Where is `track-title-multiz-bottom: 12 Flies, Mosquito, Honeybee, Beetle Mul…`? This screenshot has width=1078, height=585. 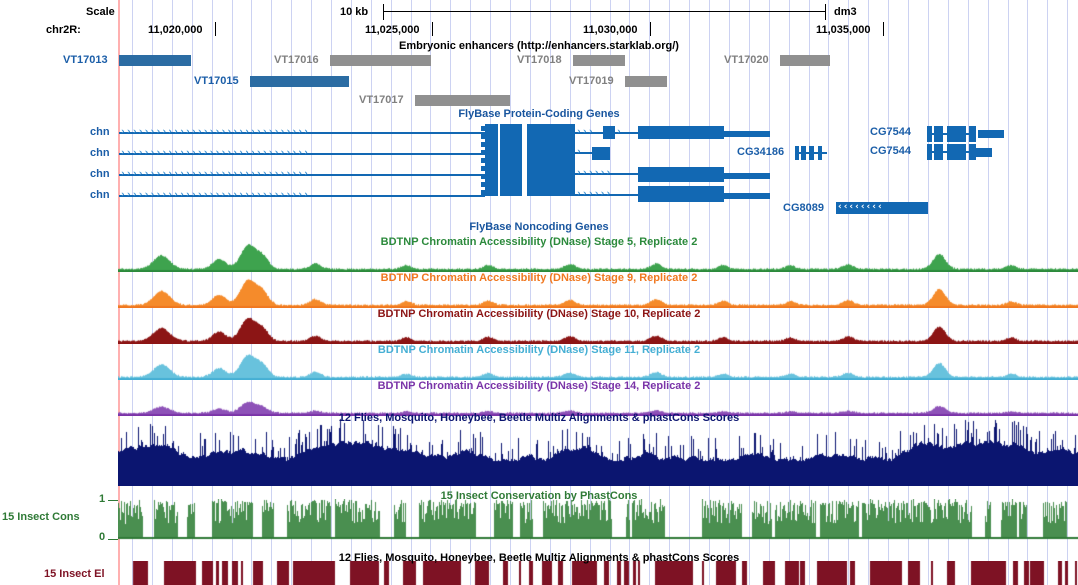 track-title-multiz-bottom: 12 Flies, Mosquito, Honeybee, Beetle Mul… is located at coordinates (539, 558).